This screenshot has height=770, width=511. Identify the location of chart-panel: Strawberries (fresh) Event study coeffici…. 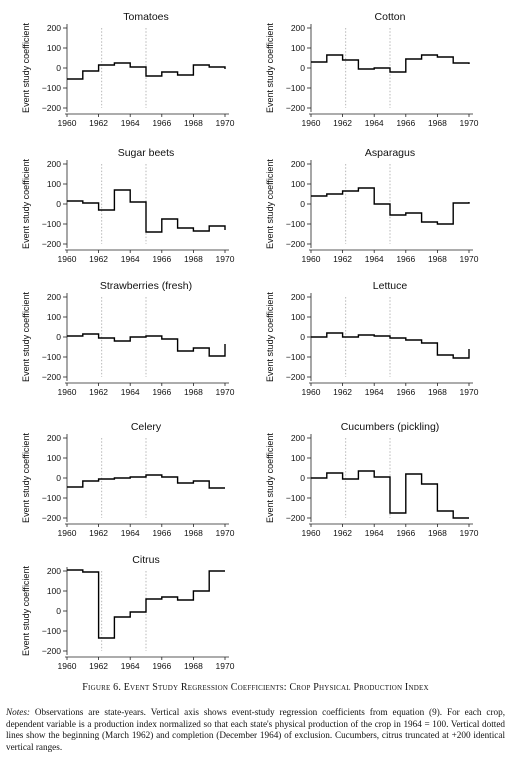
(128, 338).